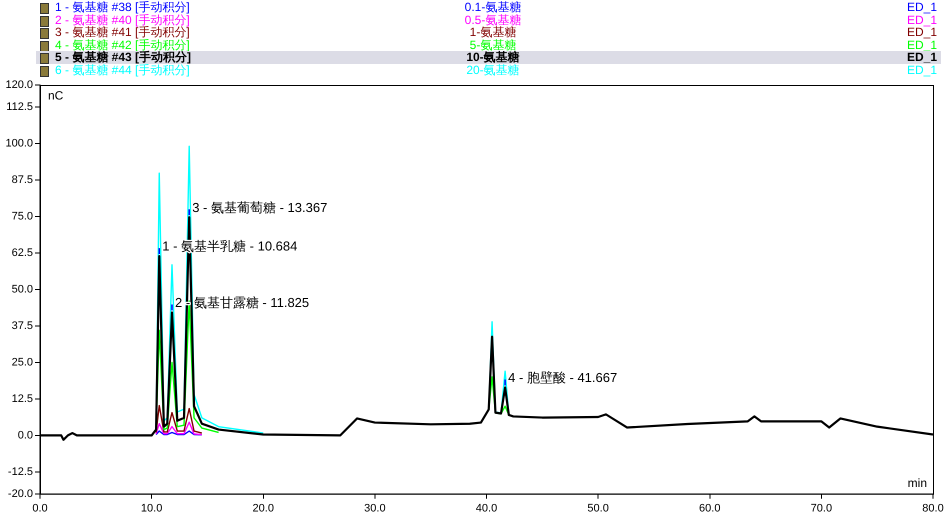 This screenshot has height=518, width=947. I want to click on y-tick-label: 0.0, so click(25, 435).